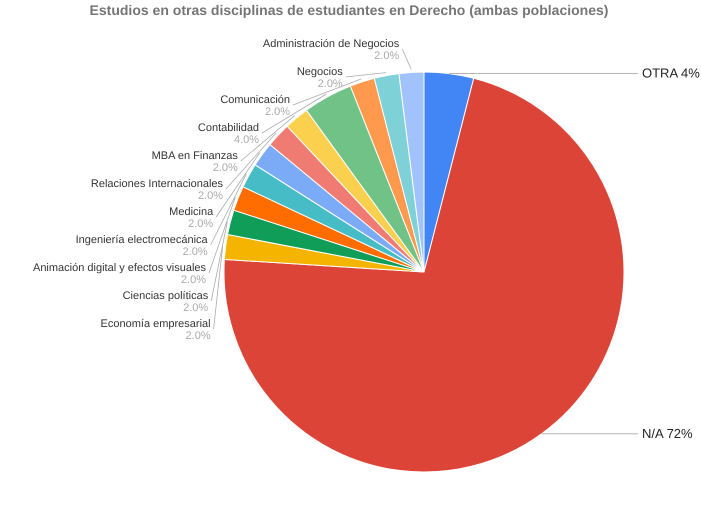 Image resolution: width=701 pixels, height=523 pixels. Describe the element at coordinates (119, 268) in the screenshot. I see `slice-label: Animación digital y efectos visuales` at that location.